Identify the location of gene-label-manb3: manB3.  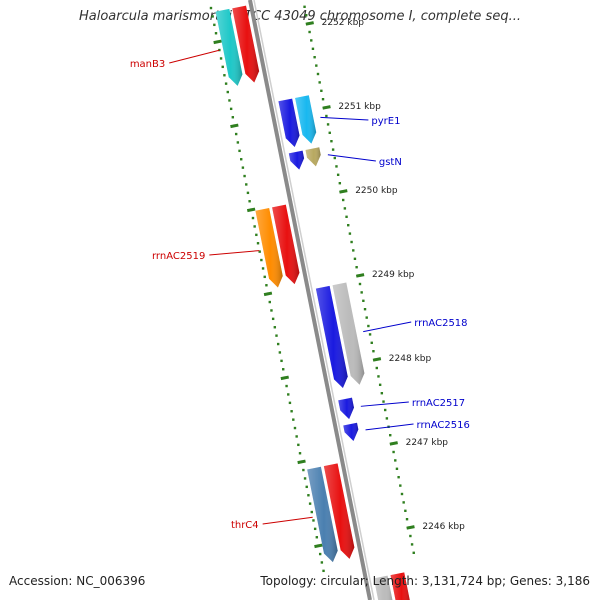
(147, 64).